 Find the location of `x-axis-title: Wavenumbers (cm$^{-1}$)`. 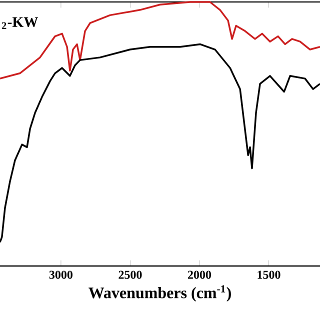

x-axis-title: Wavenumbers (cm$^{-1}$) is located at coordinates (159, 293).